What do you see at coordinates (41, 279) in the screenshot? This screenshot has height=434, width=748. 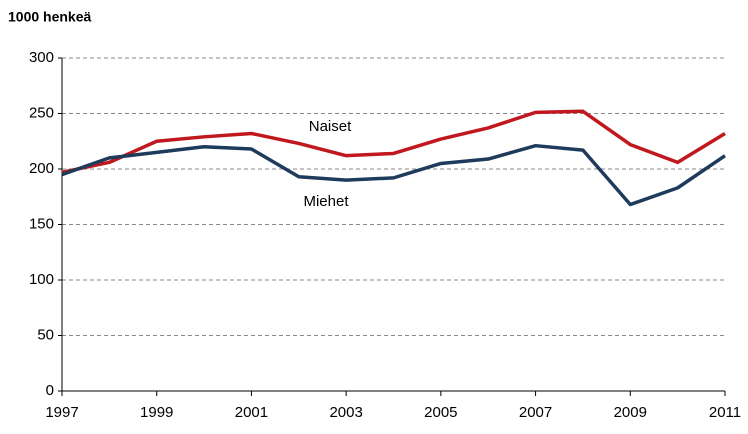 I see `y-tick-label: 100` at bounding box center [41, 279].